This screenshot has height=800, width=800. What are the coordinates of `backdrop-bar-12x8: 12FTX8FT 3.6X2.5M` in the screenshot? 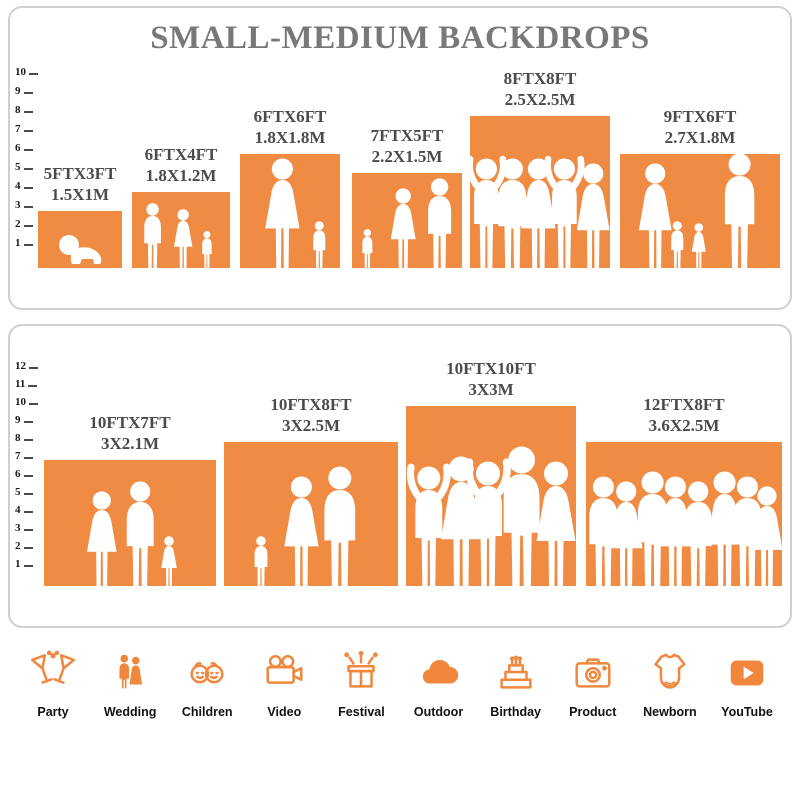 It's located at (684, 490).